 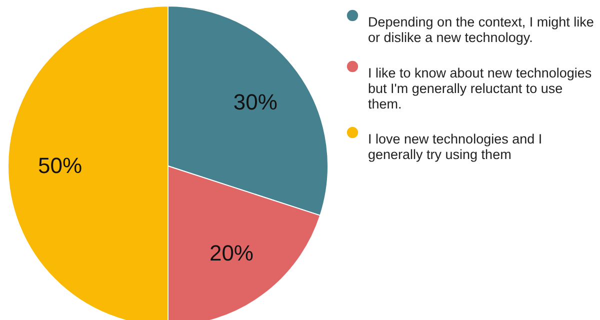 I want to click on legend-label: I love new technologies and I generally try using them, so click(x=455, y=147).